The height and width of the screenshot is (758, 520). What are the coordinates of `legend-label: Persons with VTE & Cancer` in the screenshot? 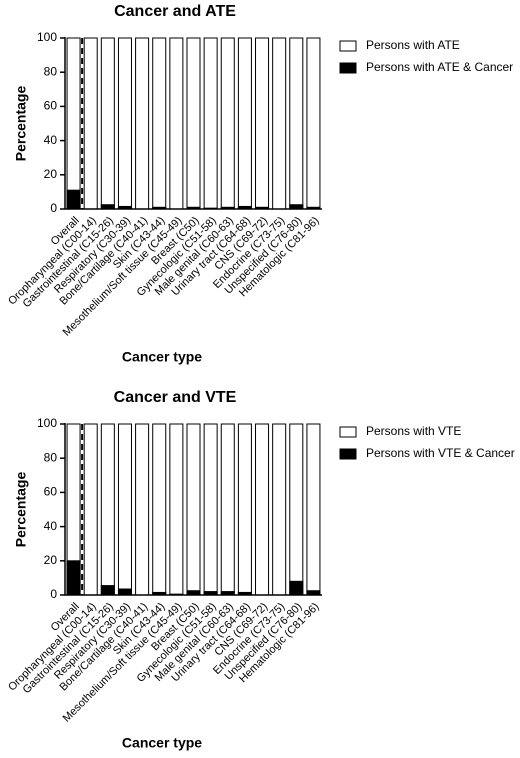 It's located at (440, 453).